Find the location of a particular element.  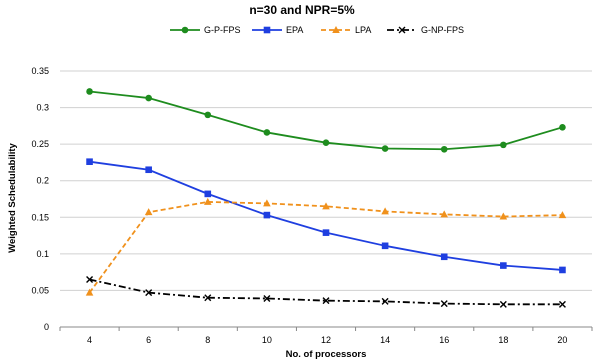

legend-label: G-P-FPS is located at coordinates (222, 30).